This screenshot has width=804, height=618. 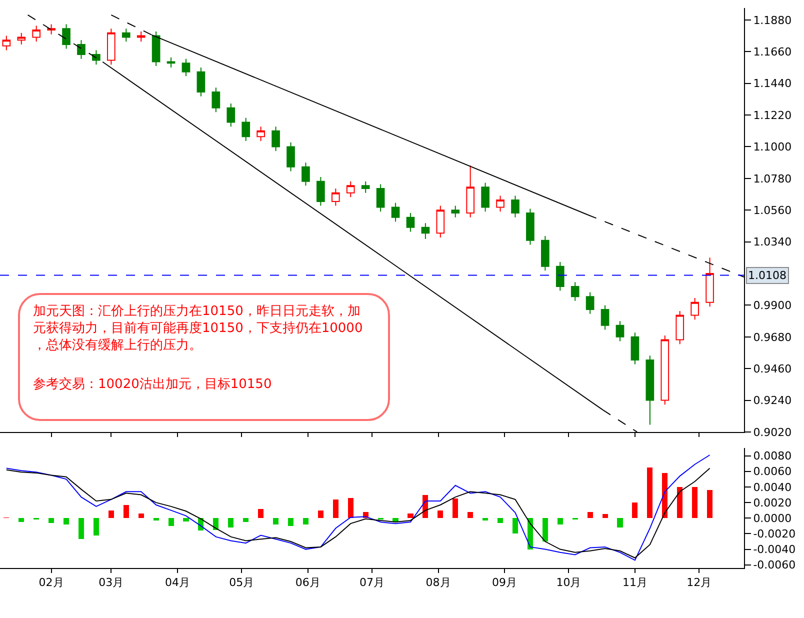 What do you see at coordinates (152, 384) in the screenshot?
I see `annotation: 参考交易：10020沽出加元，目标10150` at bounding box center [152, 384].